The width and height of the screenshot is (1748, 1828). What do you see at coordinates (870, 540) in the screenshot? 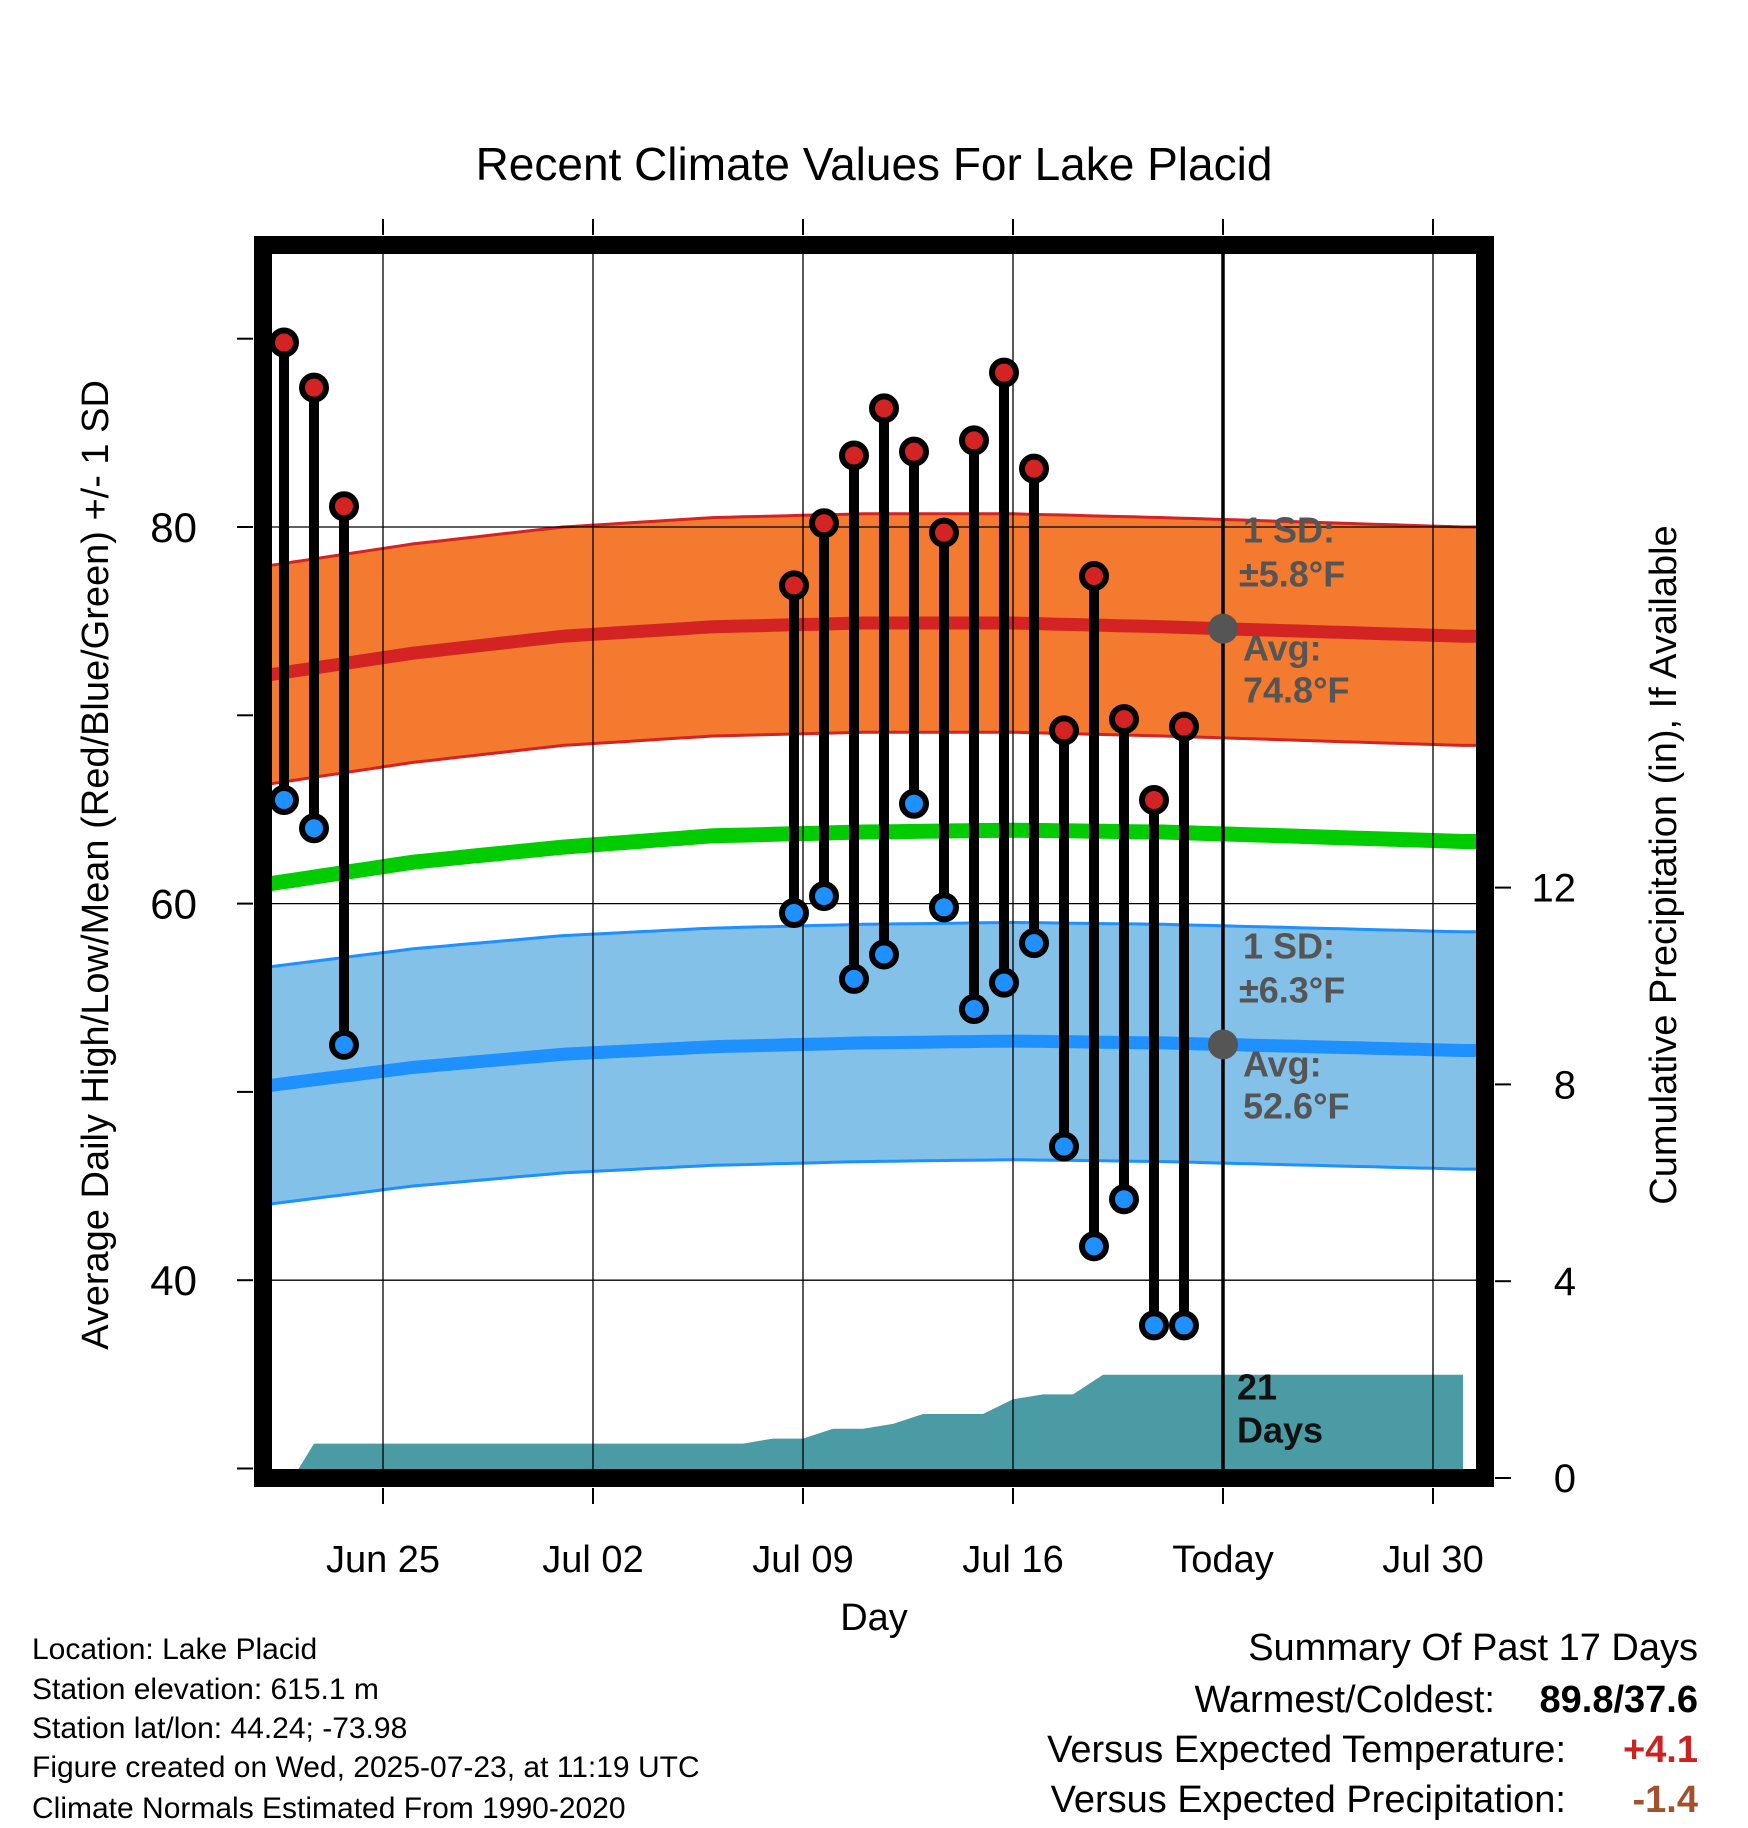
I see `high-band-upper-edge` at bounding box center [870, 540].